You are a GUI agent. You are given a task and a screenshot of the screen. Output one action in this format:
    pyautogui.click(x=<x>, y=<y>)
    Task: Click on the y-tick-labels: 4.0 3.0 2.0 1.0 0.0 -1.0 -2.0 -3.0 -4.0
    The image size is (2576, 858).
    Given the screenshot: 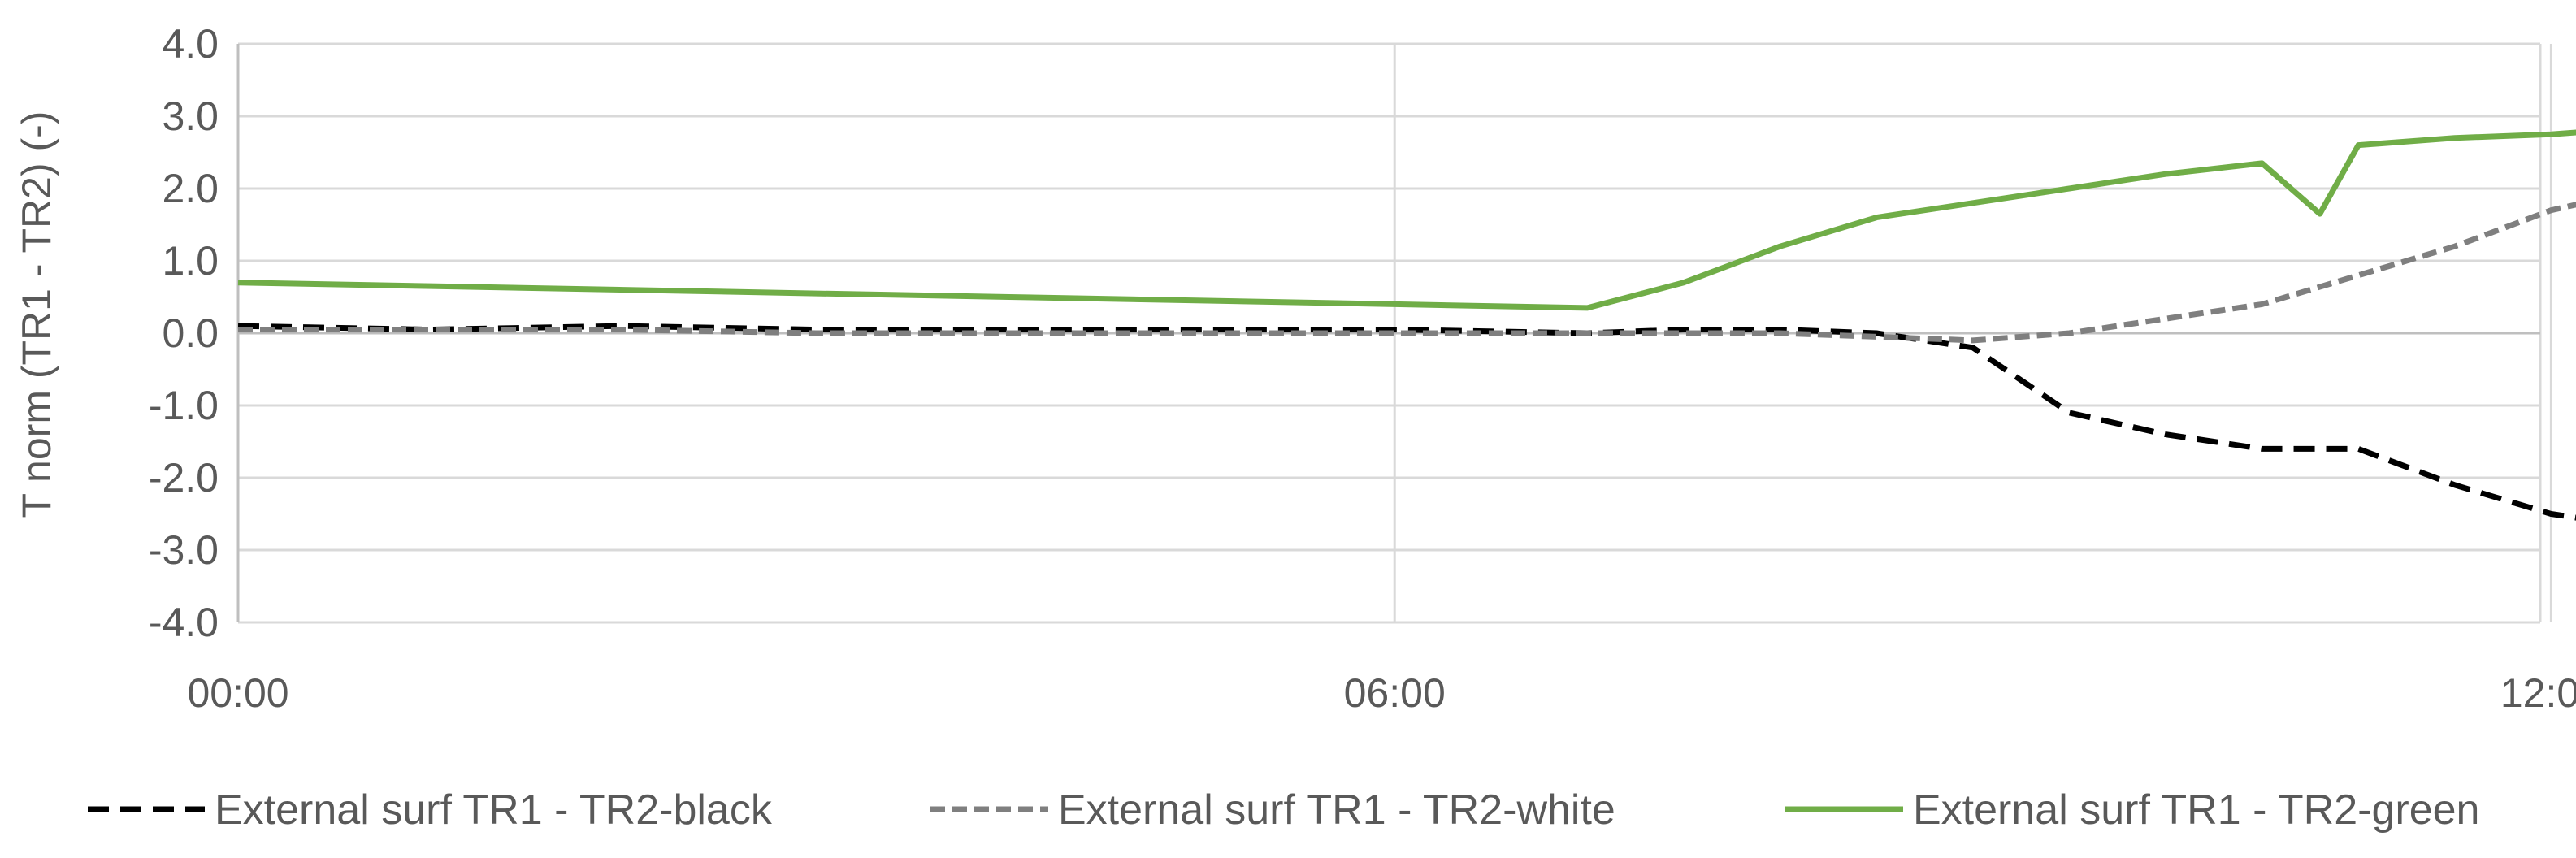 What is the action you would take?
    pyautogui.click(x=184, y=333)
    